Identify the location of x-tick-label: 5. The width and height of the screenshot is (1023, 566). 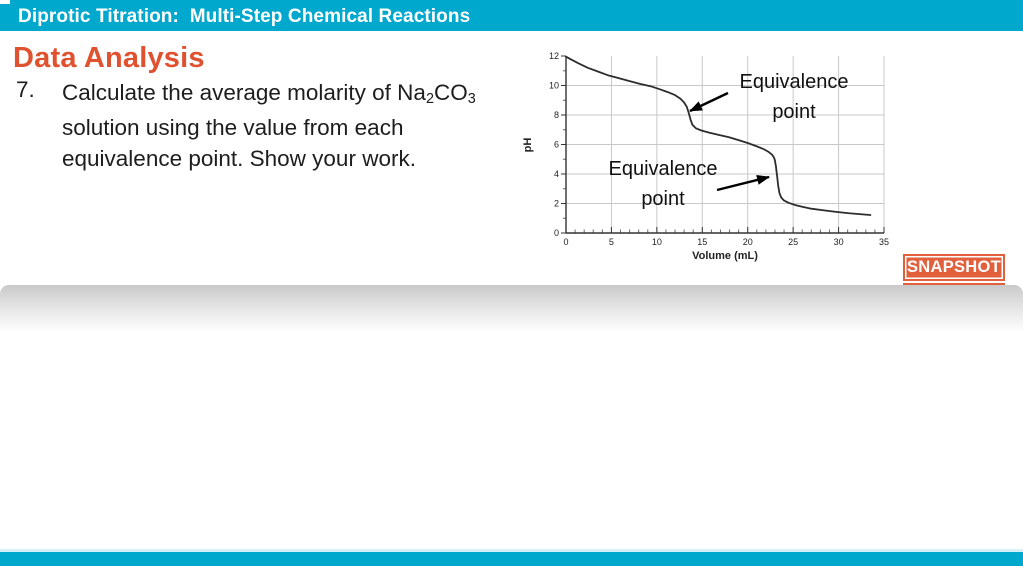
(611, 242).